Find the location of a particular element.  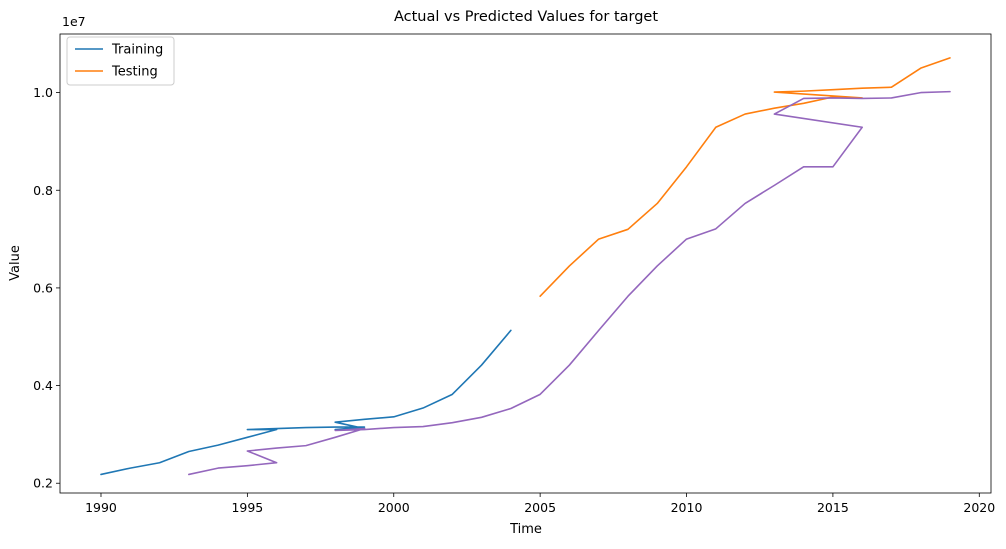

y-axis: 0.2 0.4 0.6 0.8 1.0 is located at coordinates (46, 288).